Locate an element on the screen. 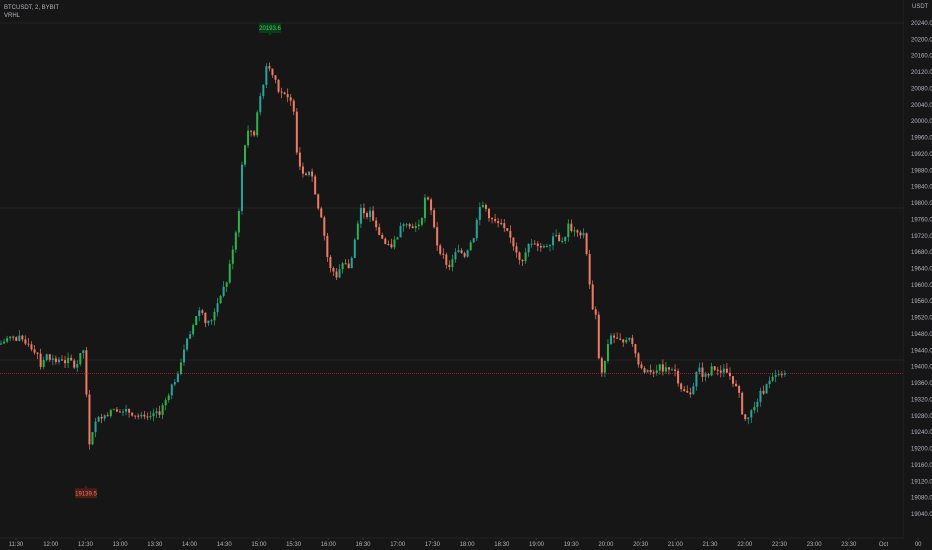  symbol-title: BTCUSDT, 2, BYBIT is located at coordinates (32, 8).